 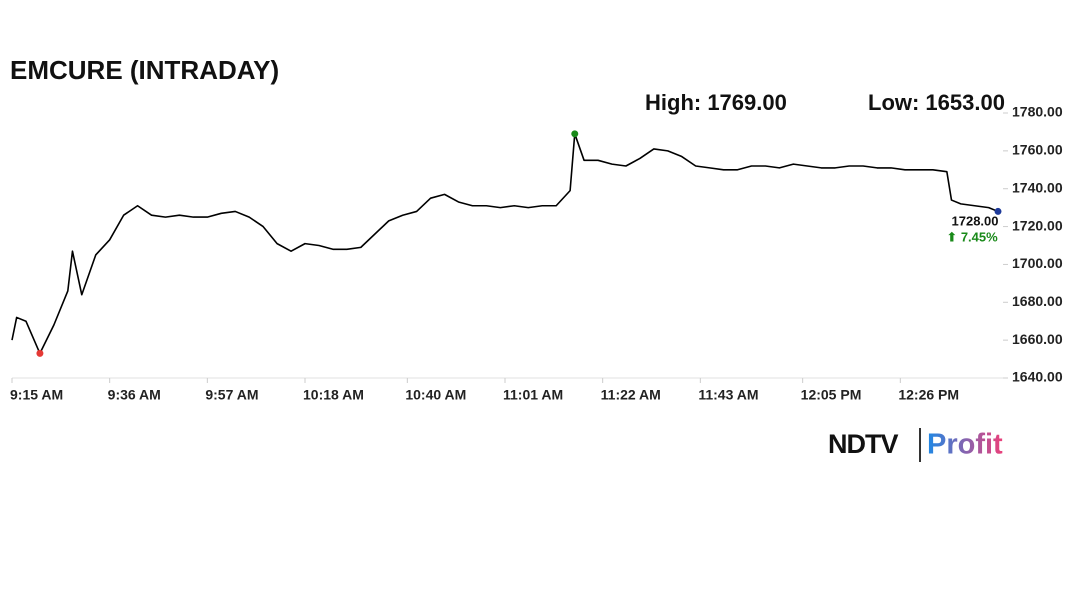 I want to click on x-tick-label: 9:15 AM, so click(x=36, y=395).